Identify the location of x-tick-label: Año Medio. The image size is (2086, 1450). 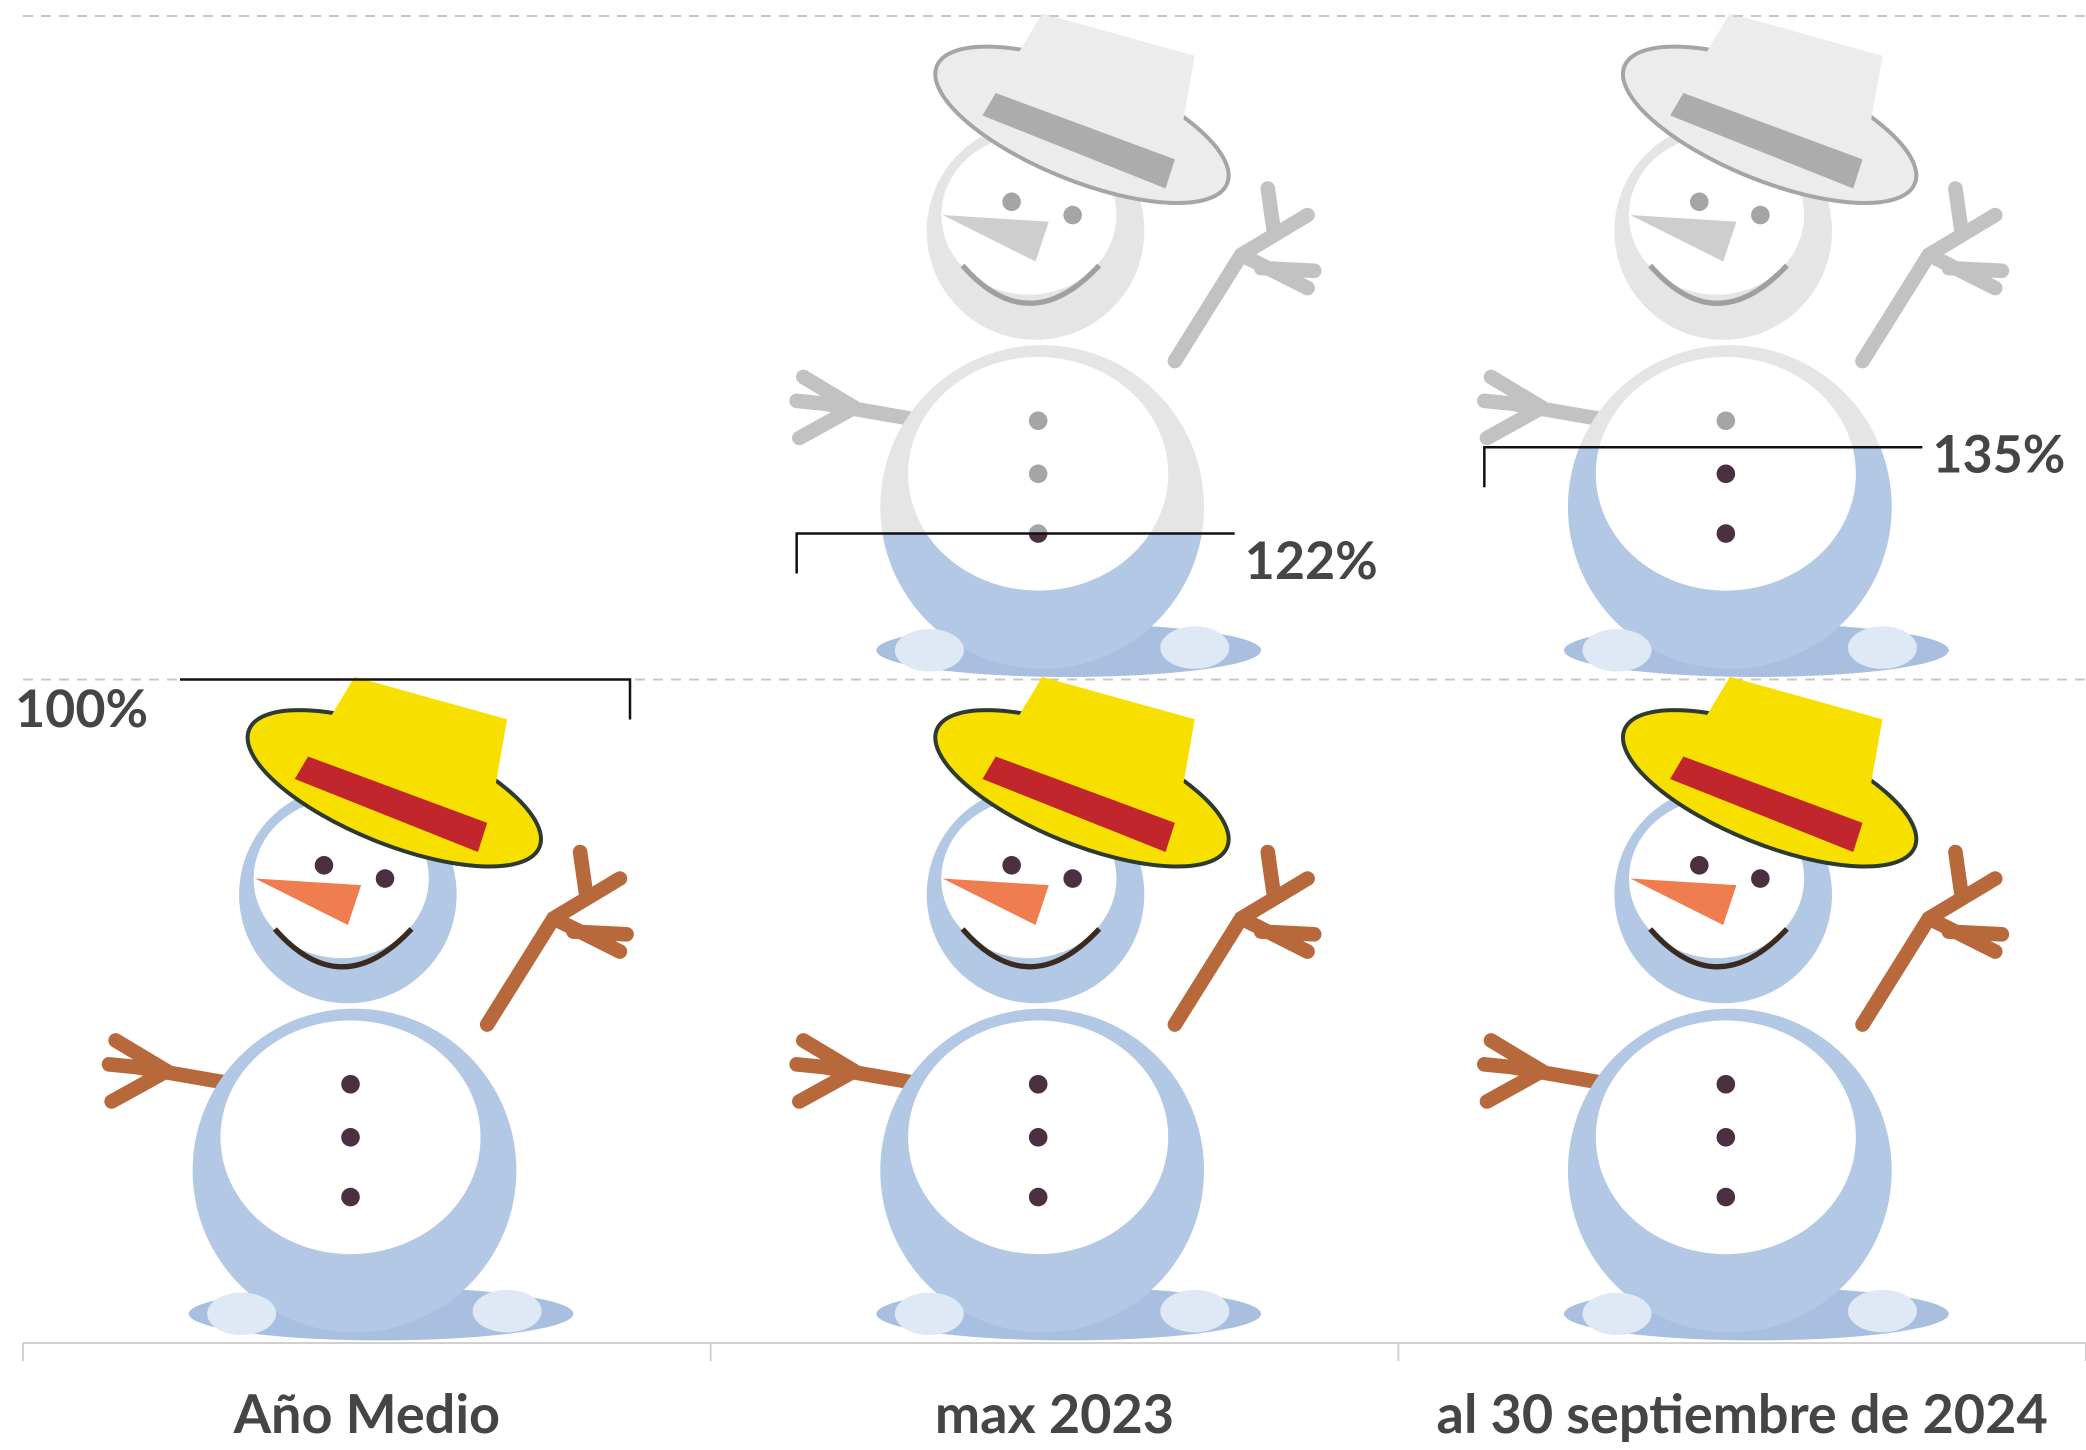
(366, 1412).